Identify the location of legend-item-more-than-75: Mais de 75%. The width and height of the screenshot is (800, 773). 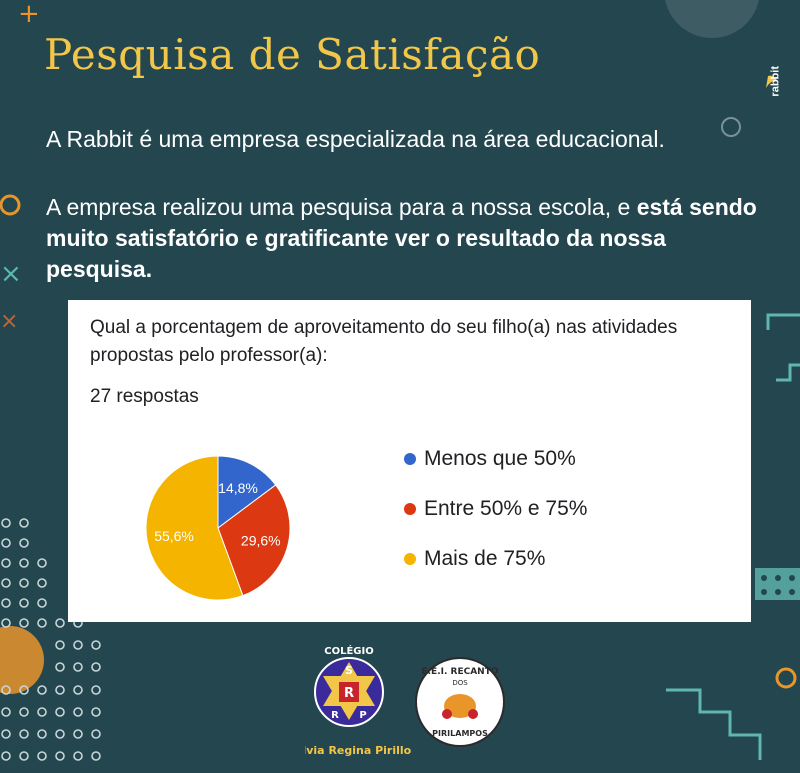
(495, 559).